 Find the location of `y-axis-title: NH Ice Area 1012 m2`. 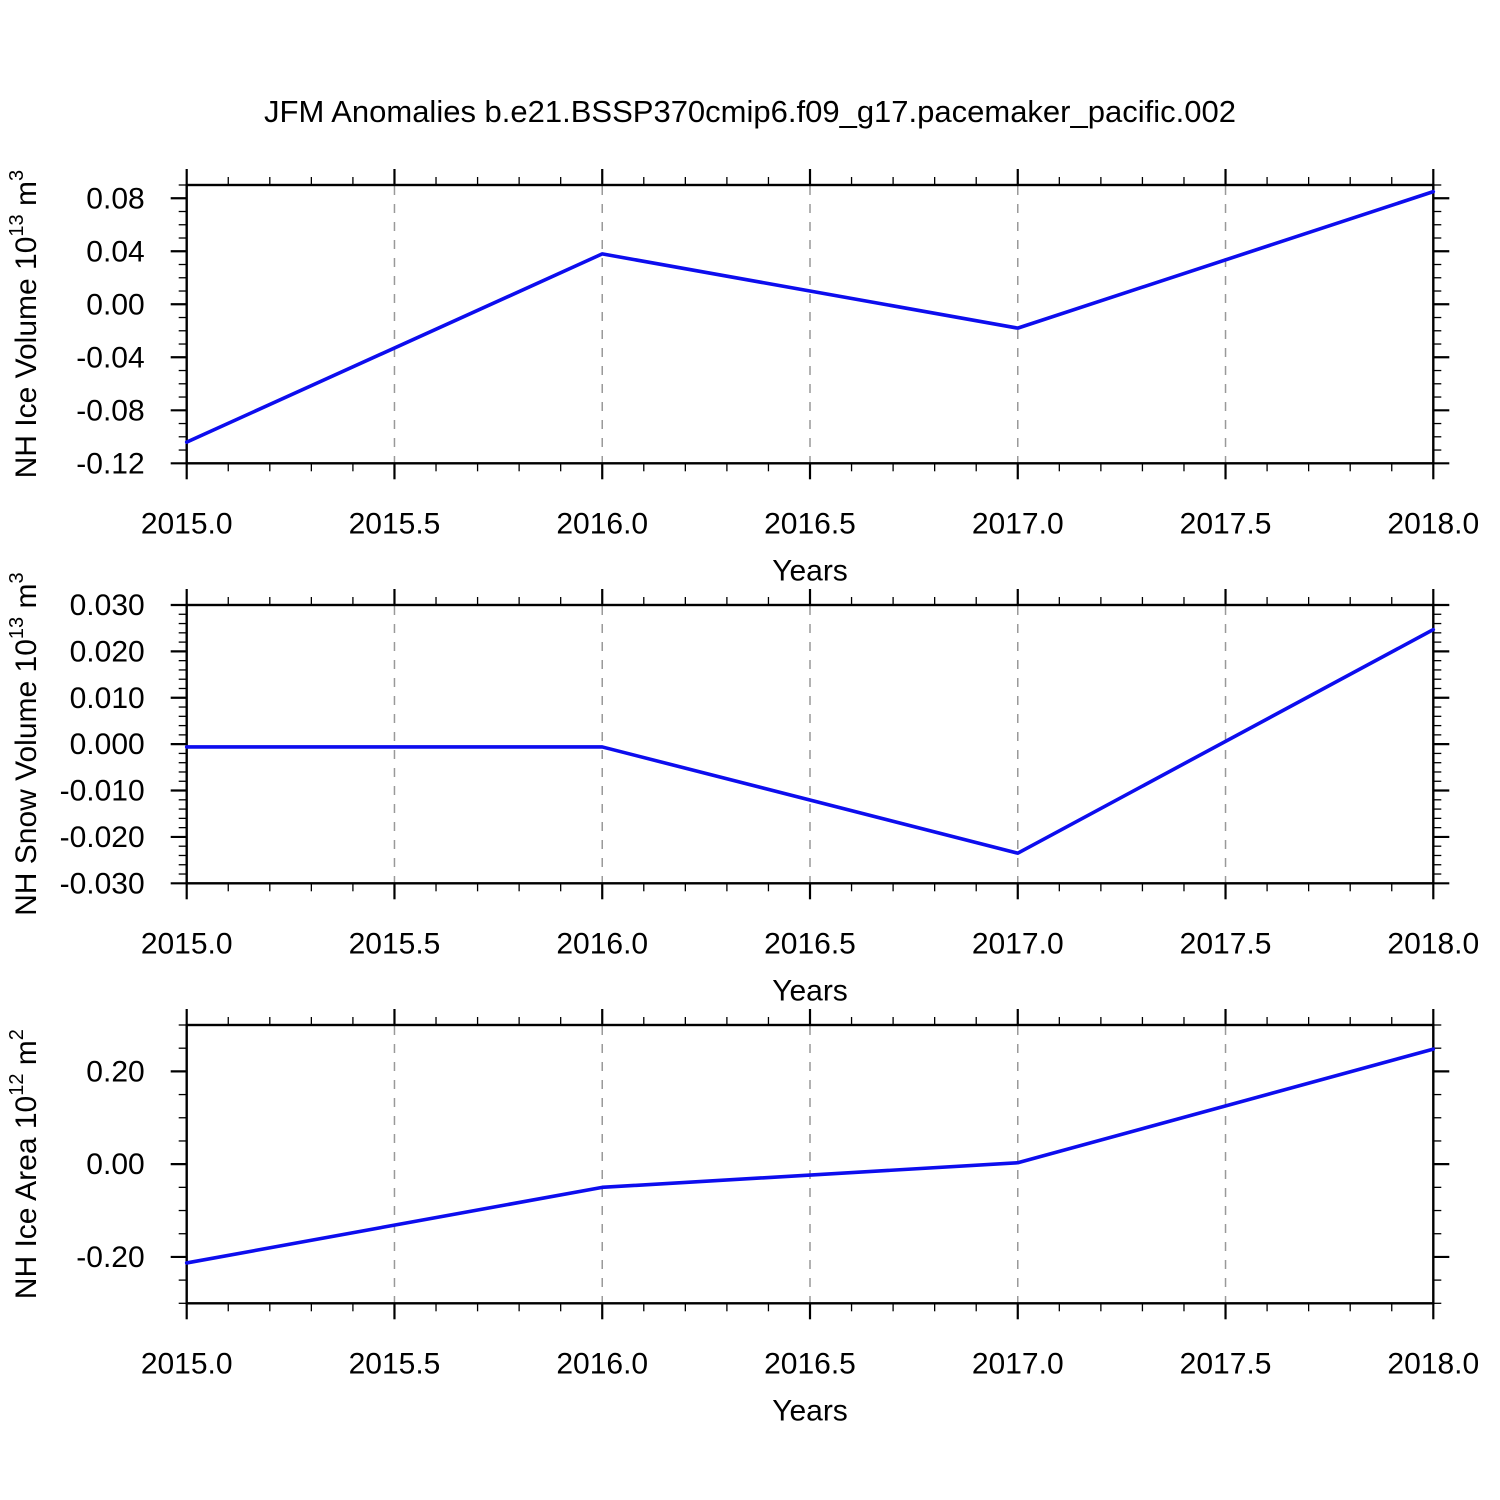

y-axis-title: NH Ice Area 1012 m2 is located at coordinates (24, 1164).